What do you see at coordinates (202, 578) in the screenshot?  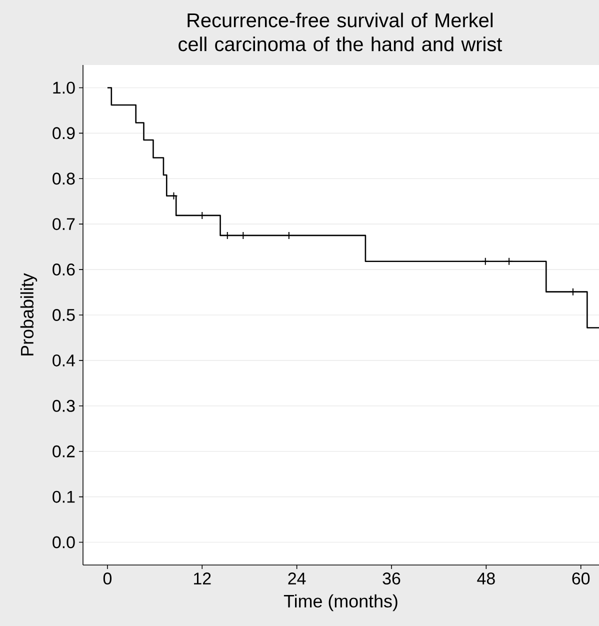 I see `x-tick-label: 12` at bounding box center [202, 578].